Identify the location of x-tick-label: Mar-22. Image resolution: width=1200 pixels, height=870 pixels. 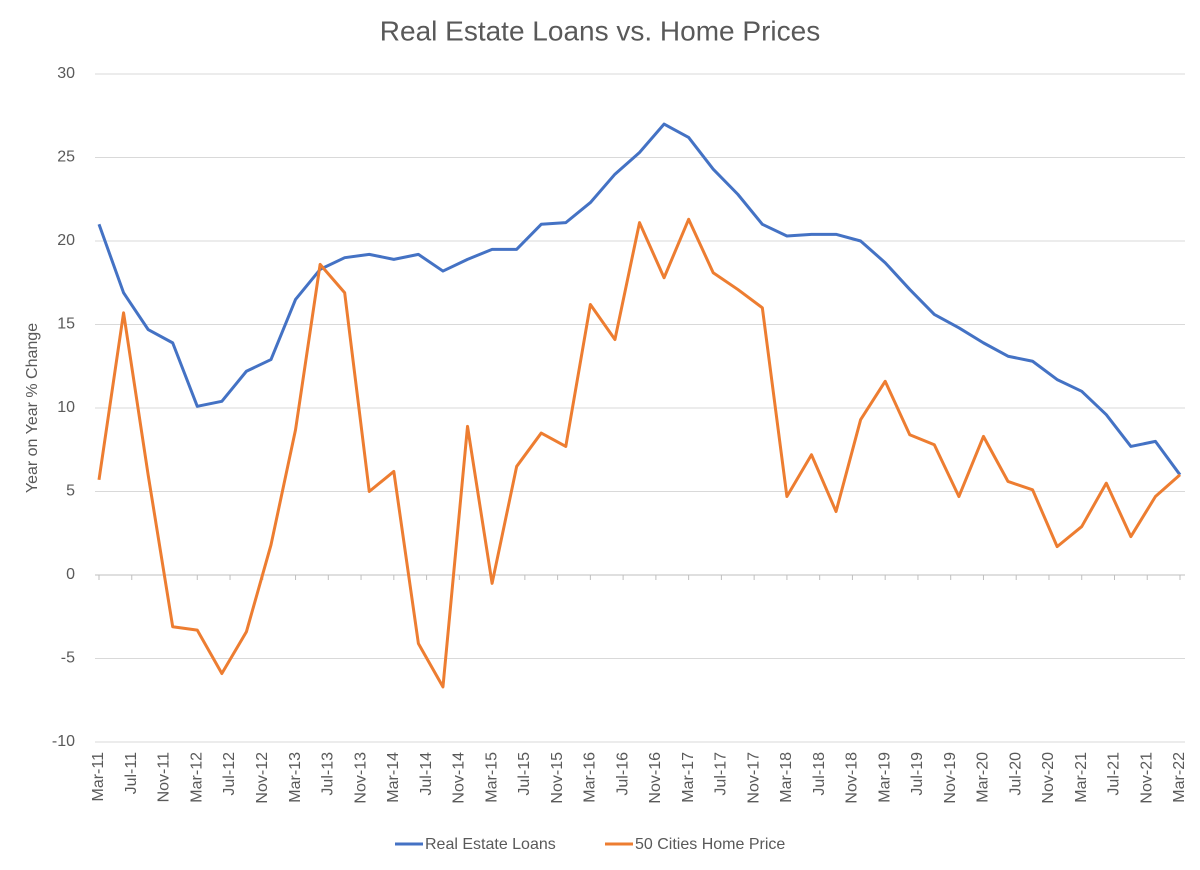
(1179, 777).